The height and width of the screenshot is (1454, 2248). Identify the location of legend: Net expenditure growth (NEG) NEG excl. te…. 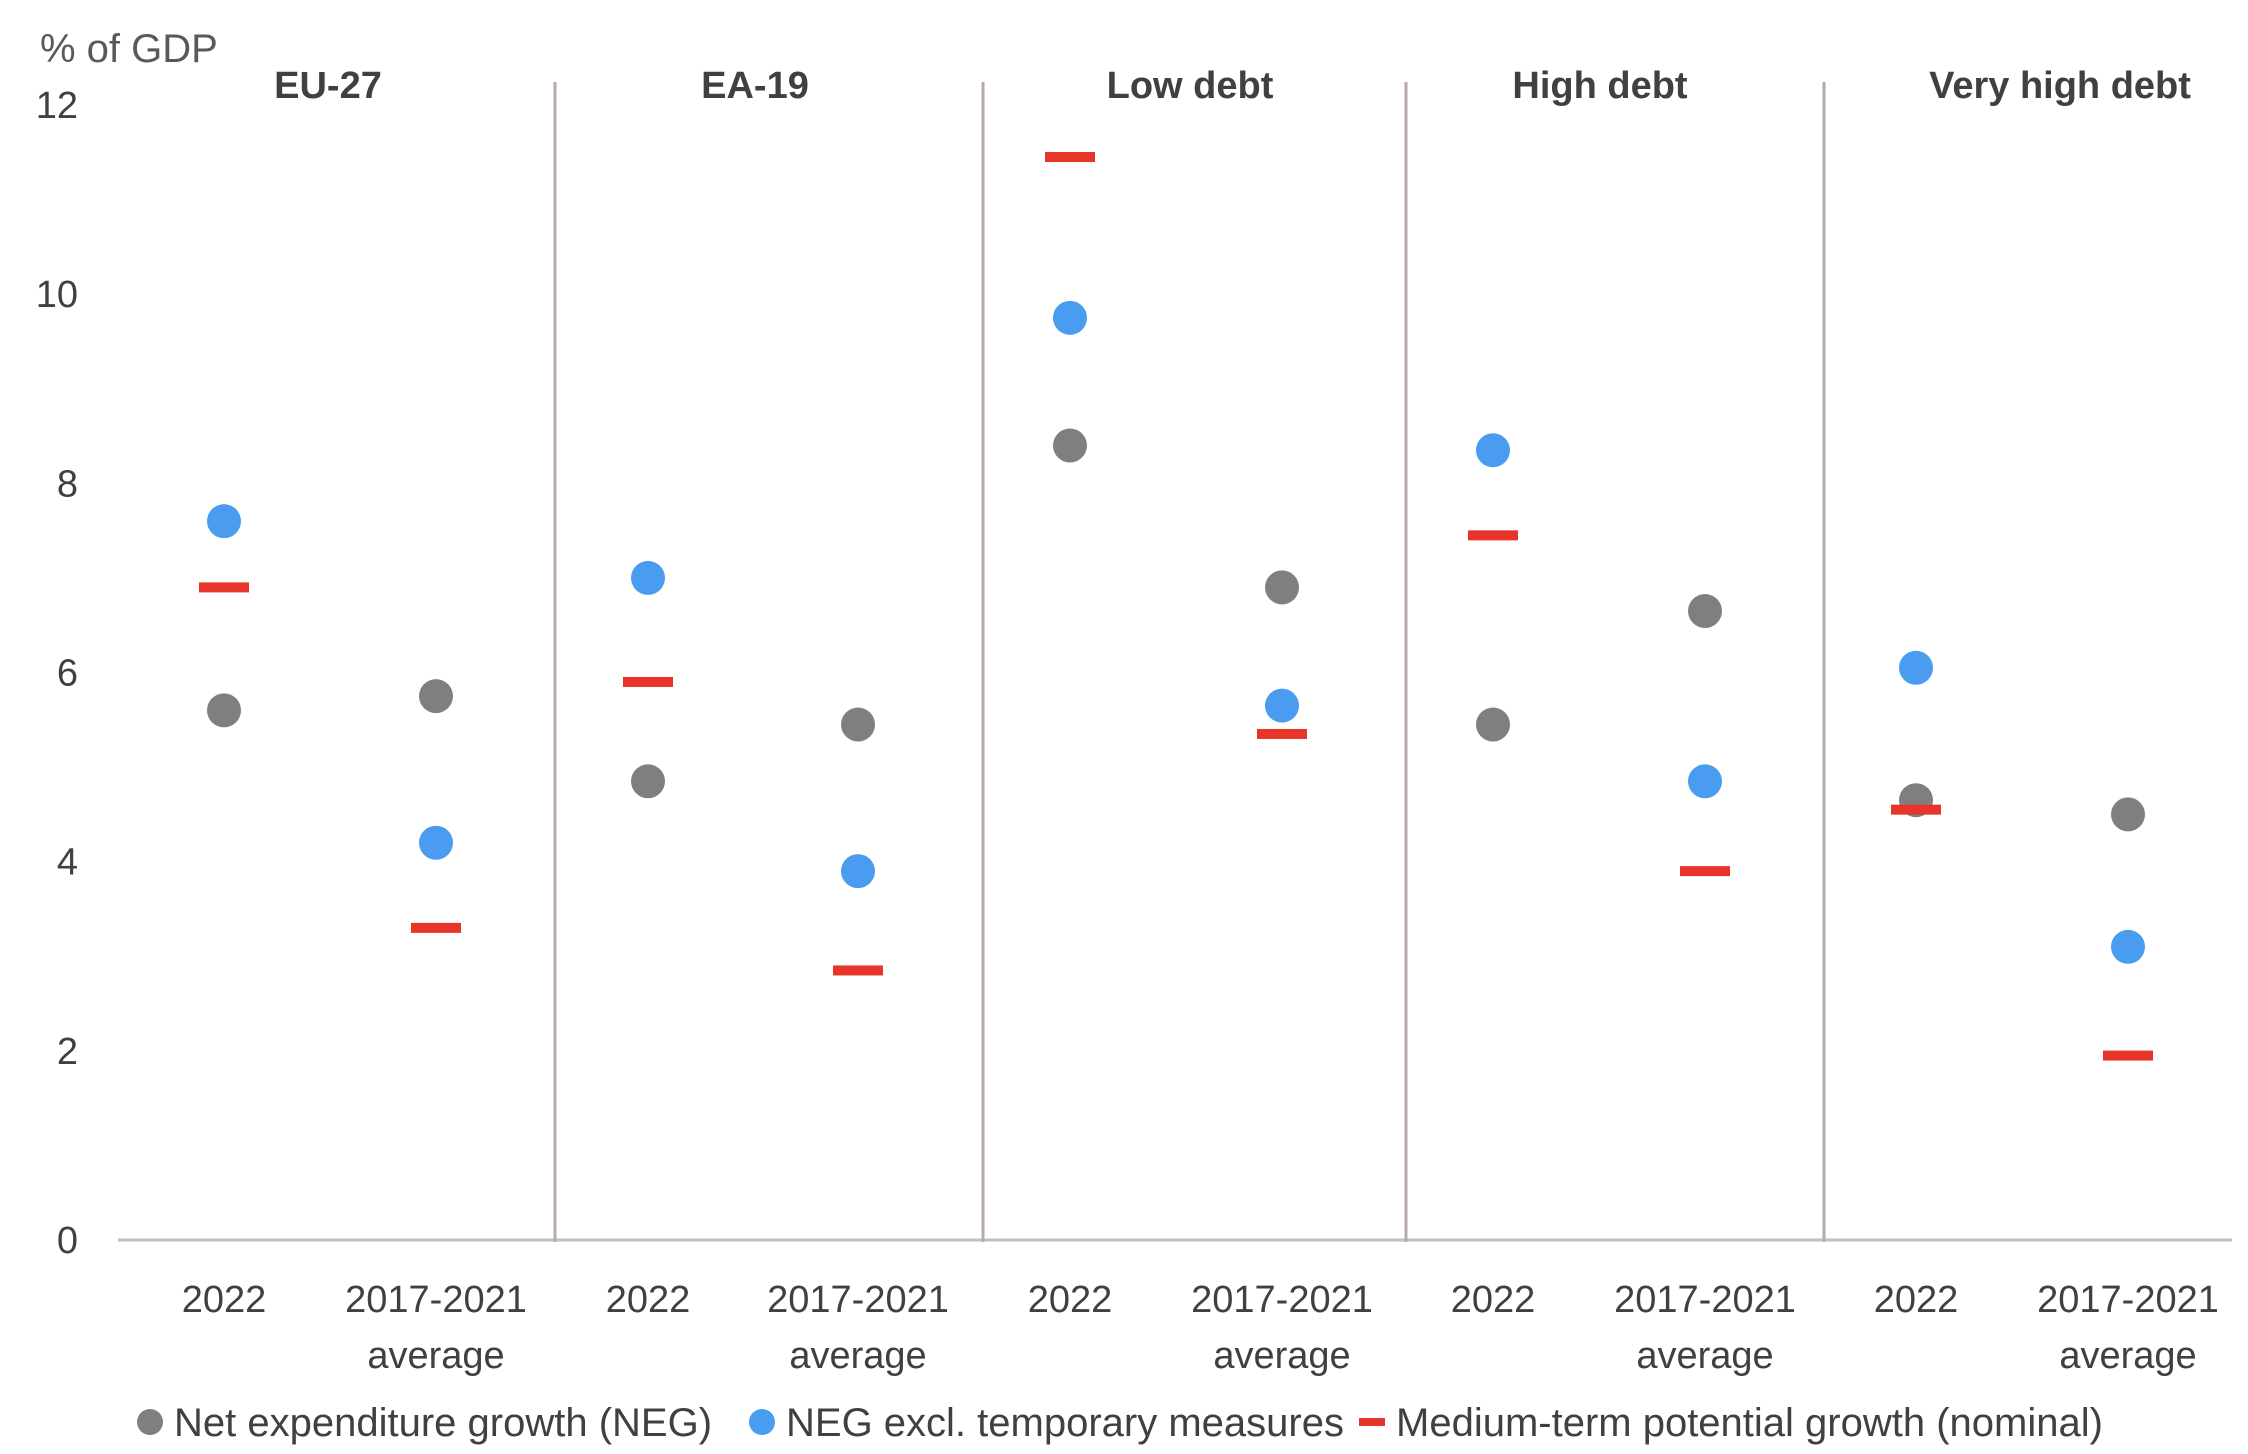
(1120, 1423).